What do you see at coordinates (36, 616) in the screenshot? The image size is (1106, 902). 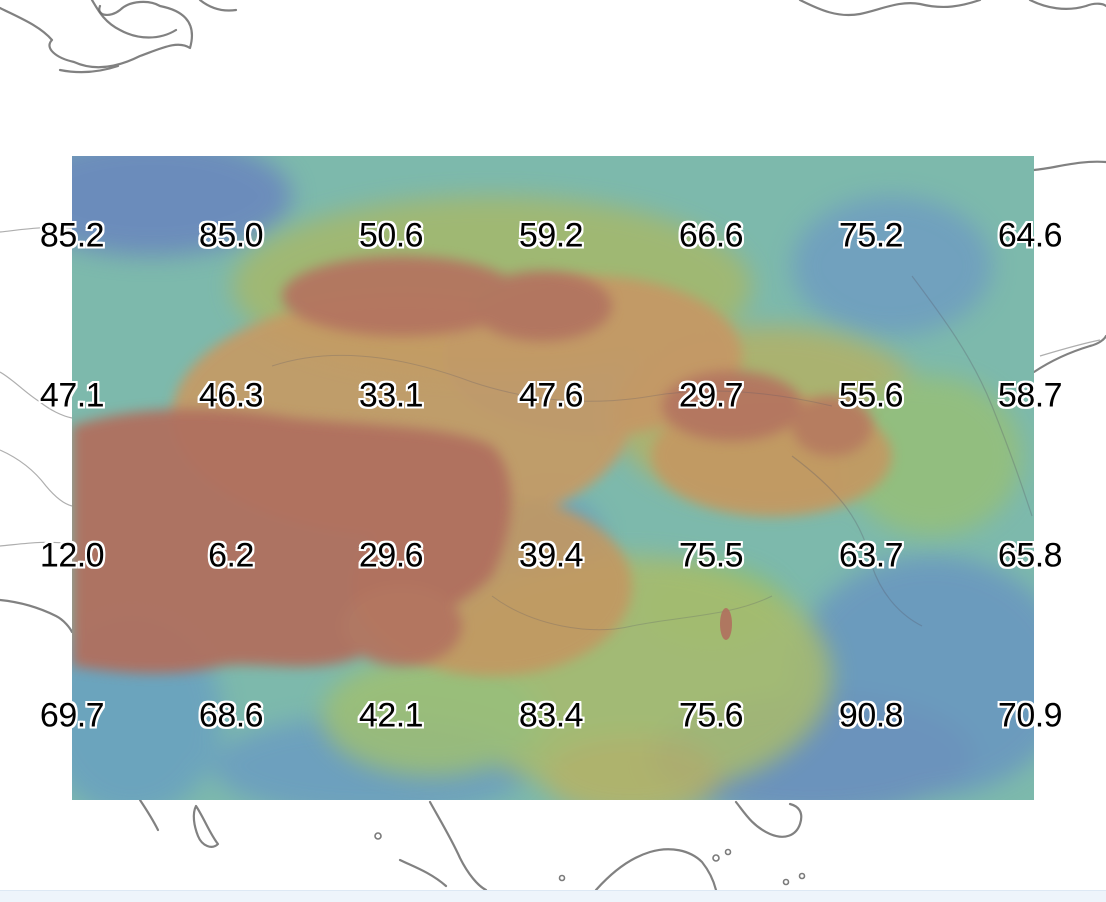 I see `coastline-west` at bounding box center [36, 616].